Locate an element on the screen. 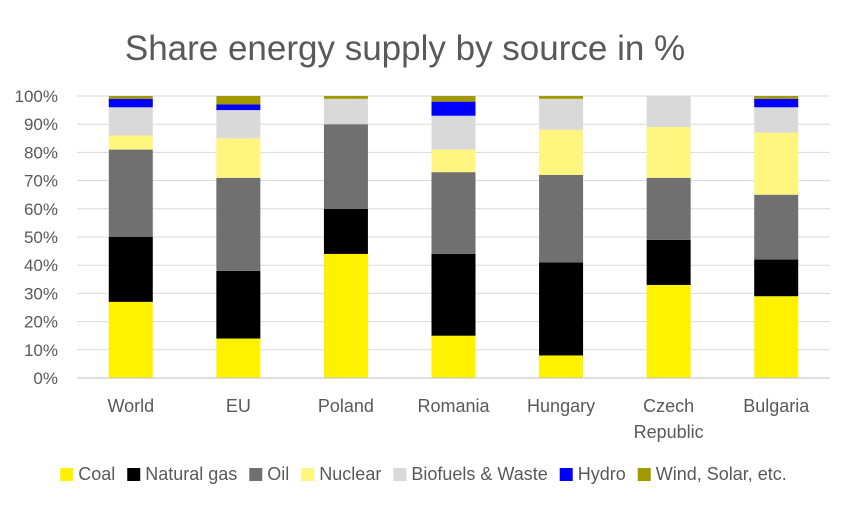 This screenshot has height=508, width=847. legend-item: Wind, Solar, etc. is located at coordinates (712, 474).